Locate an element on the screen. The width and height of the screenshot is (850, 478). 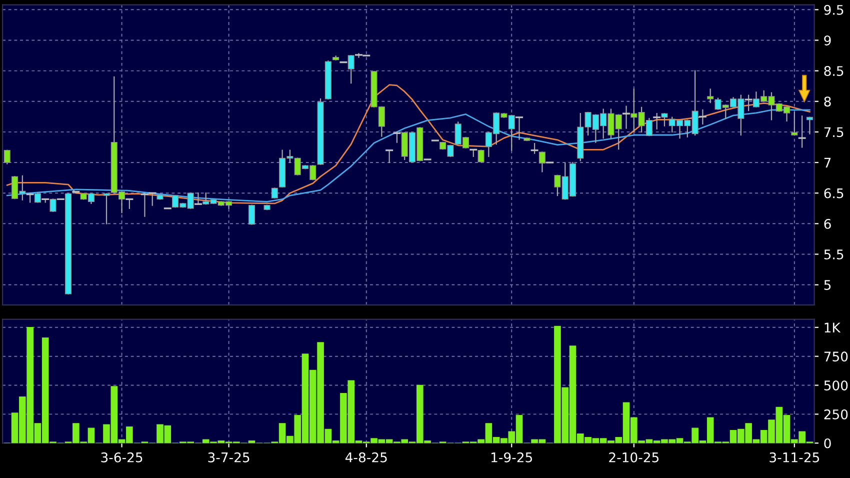
y-tick-label: 7 is located at coordinates (827, 163).